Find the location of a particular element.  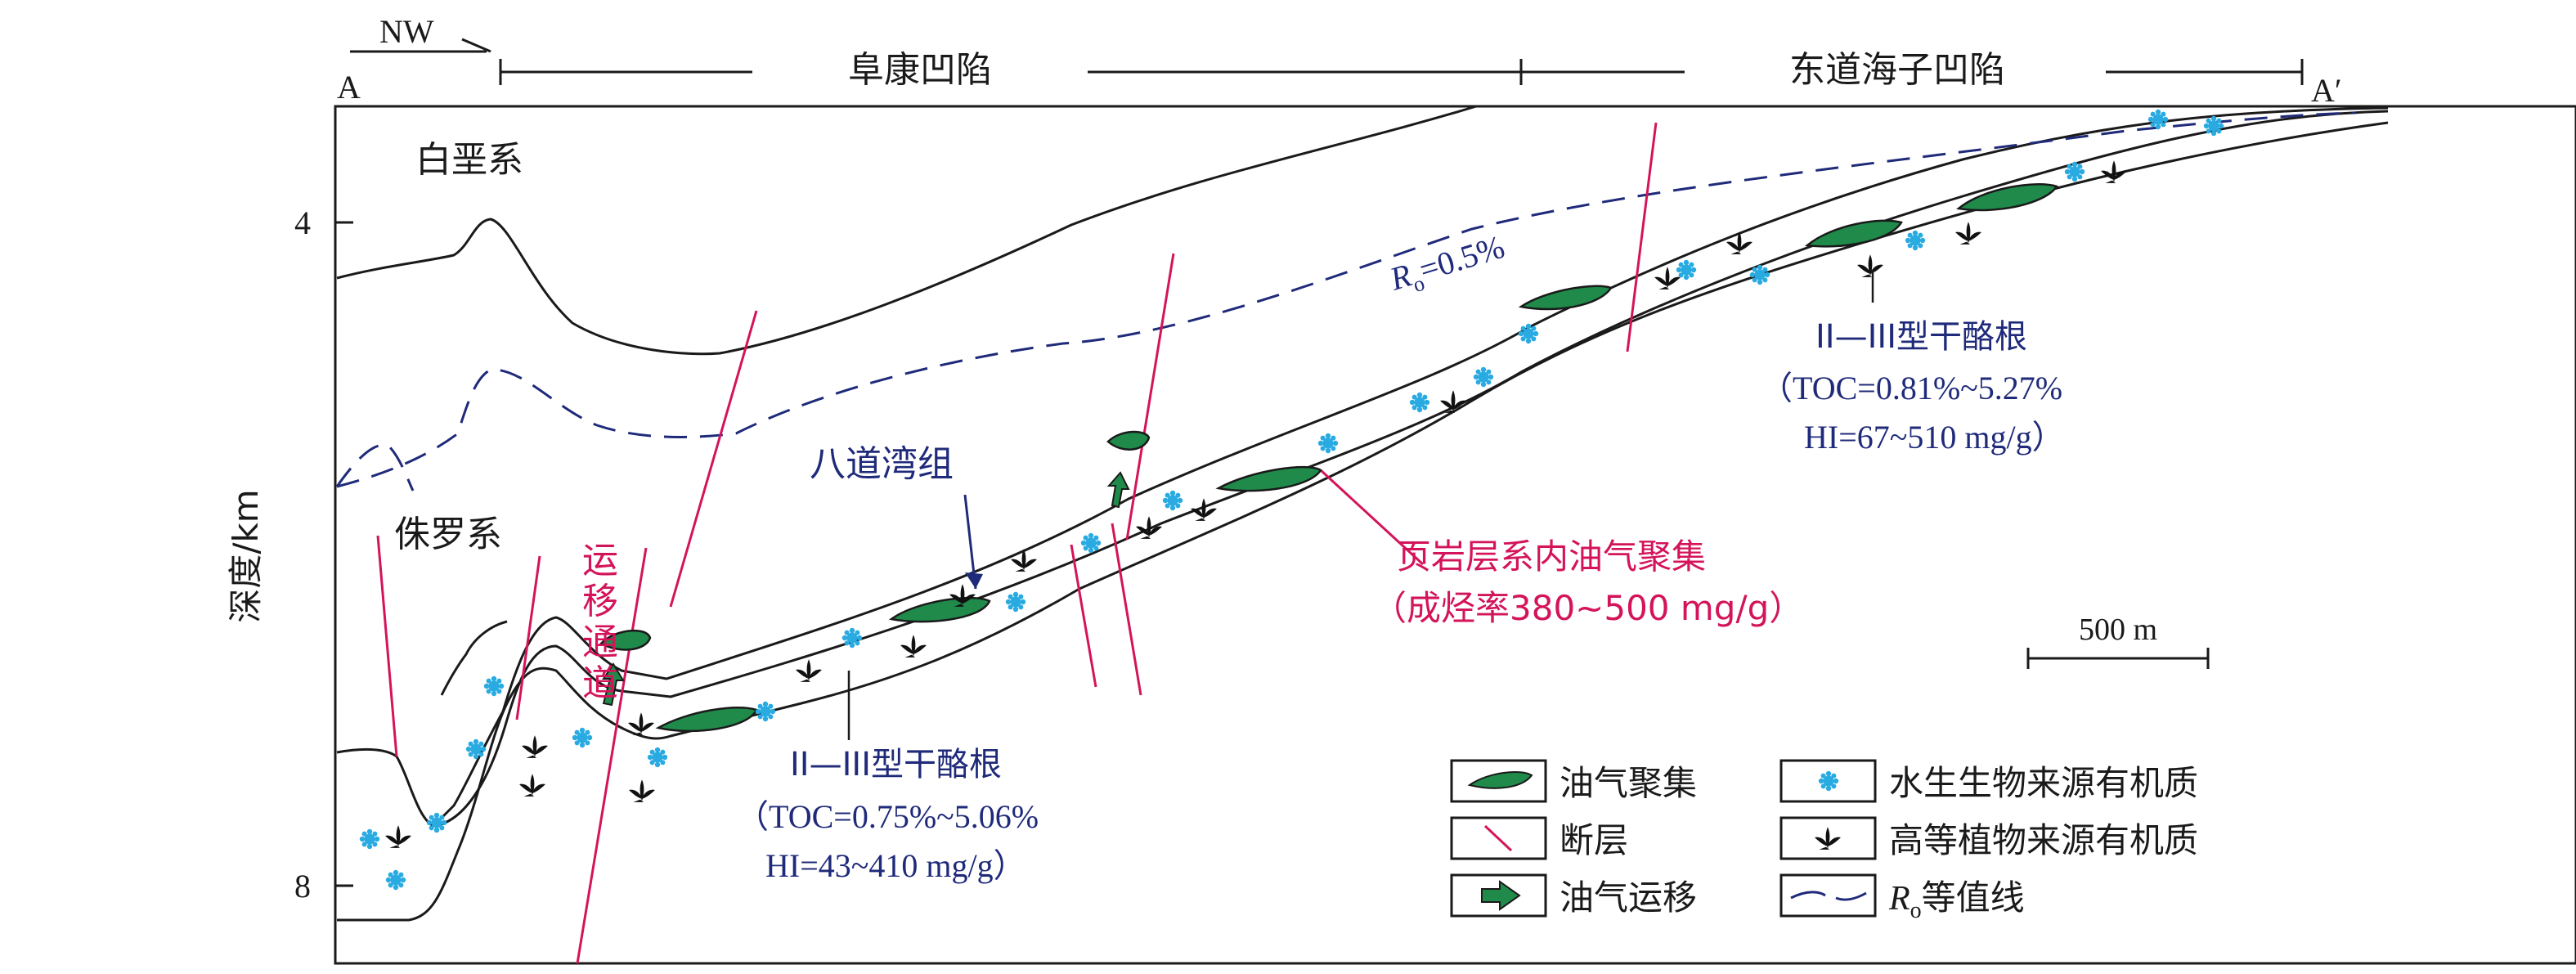

legend-oil-swatch is located at coordinates (1500, 780).